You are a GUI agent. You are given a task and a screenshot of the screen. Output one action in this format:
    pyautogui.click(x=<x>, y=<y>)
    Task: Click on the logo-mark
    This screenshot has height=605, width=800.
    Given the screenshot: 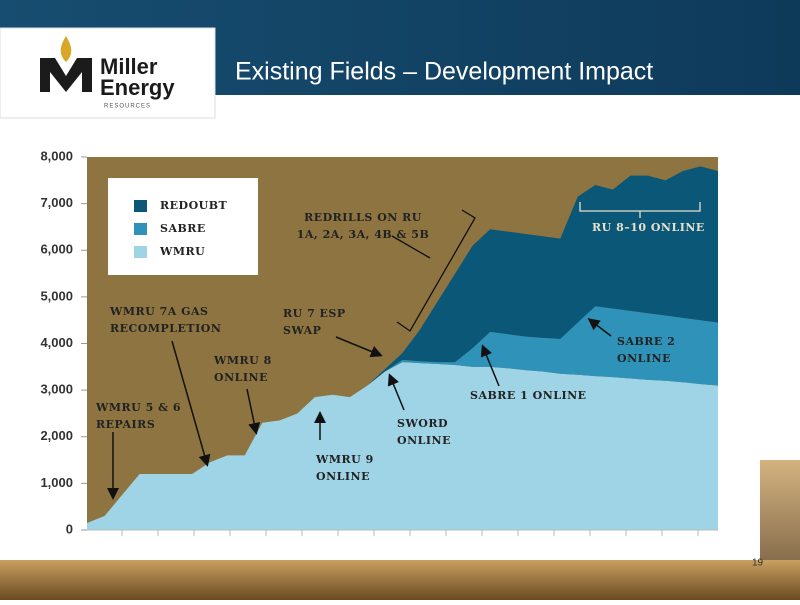 What is the action you would take?
    pyautogui.click(x=66, y=75)
    